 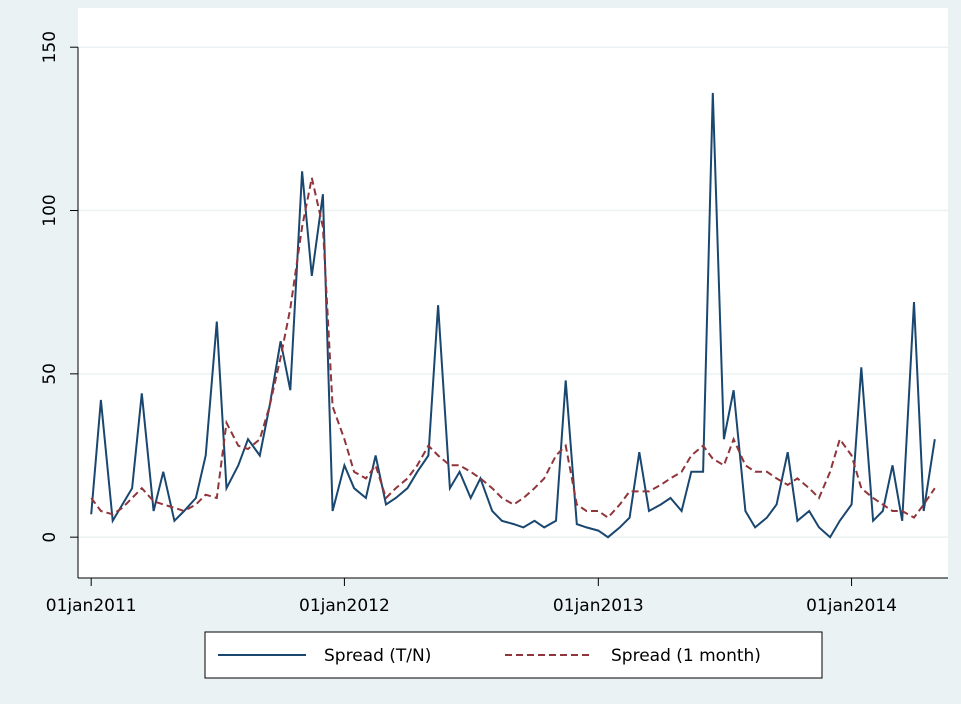 I want to click on x-tick-label: 01jan2011, so click(x=91, y=606).